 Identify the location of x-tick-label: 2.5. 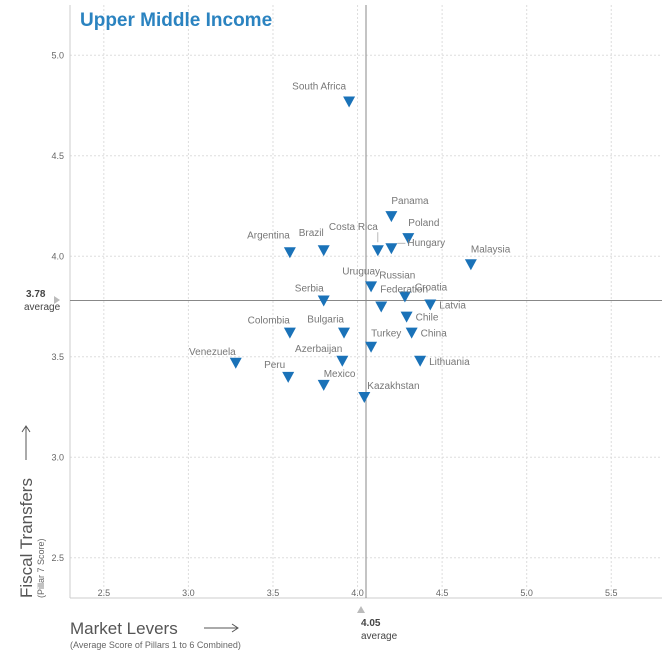
(104, 593).